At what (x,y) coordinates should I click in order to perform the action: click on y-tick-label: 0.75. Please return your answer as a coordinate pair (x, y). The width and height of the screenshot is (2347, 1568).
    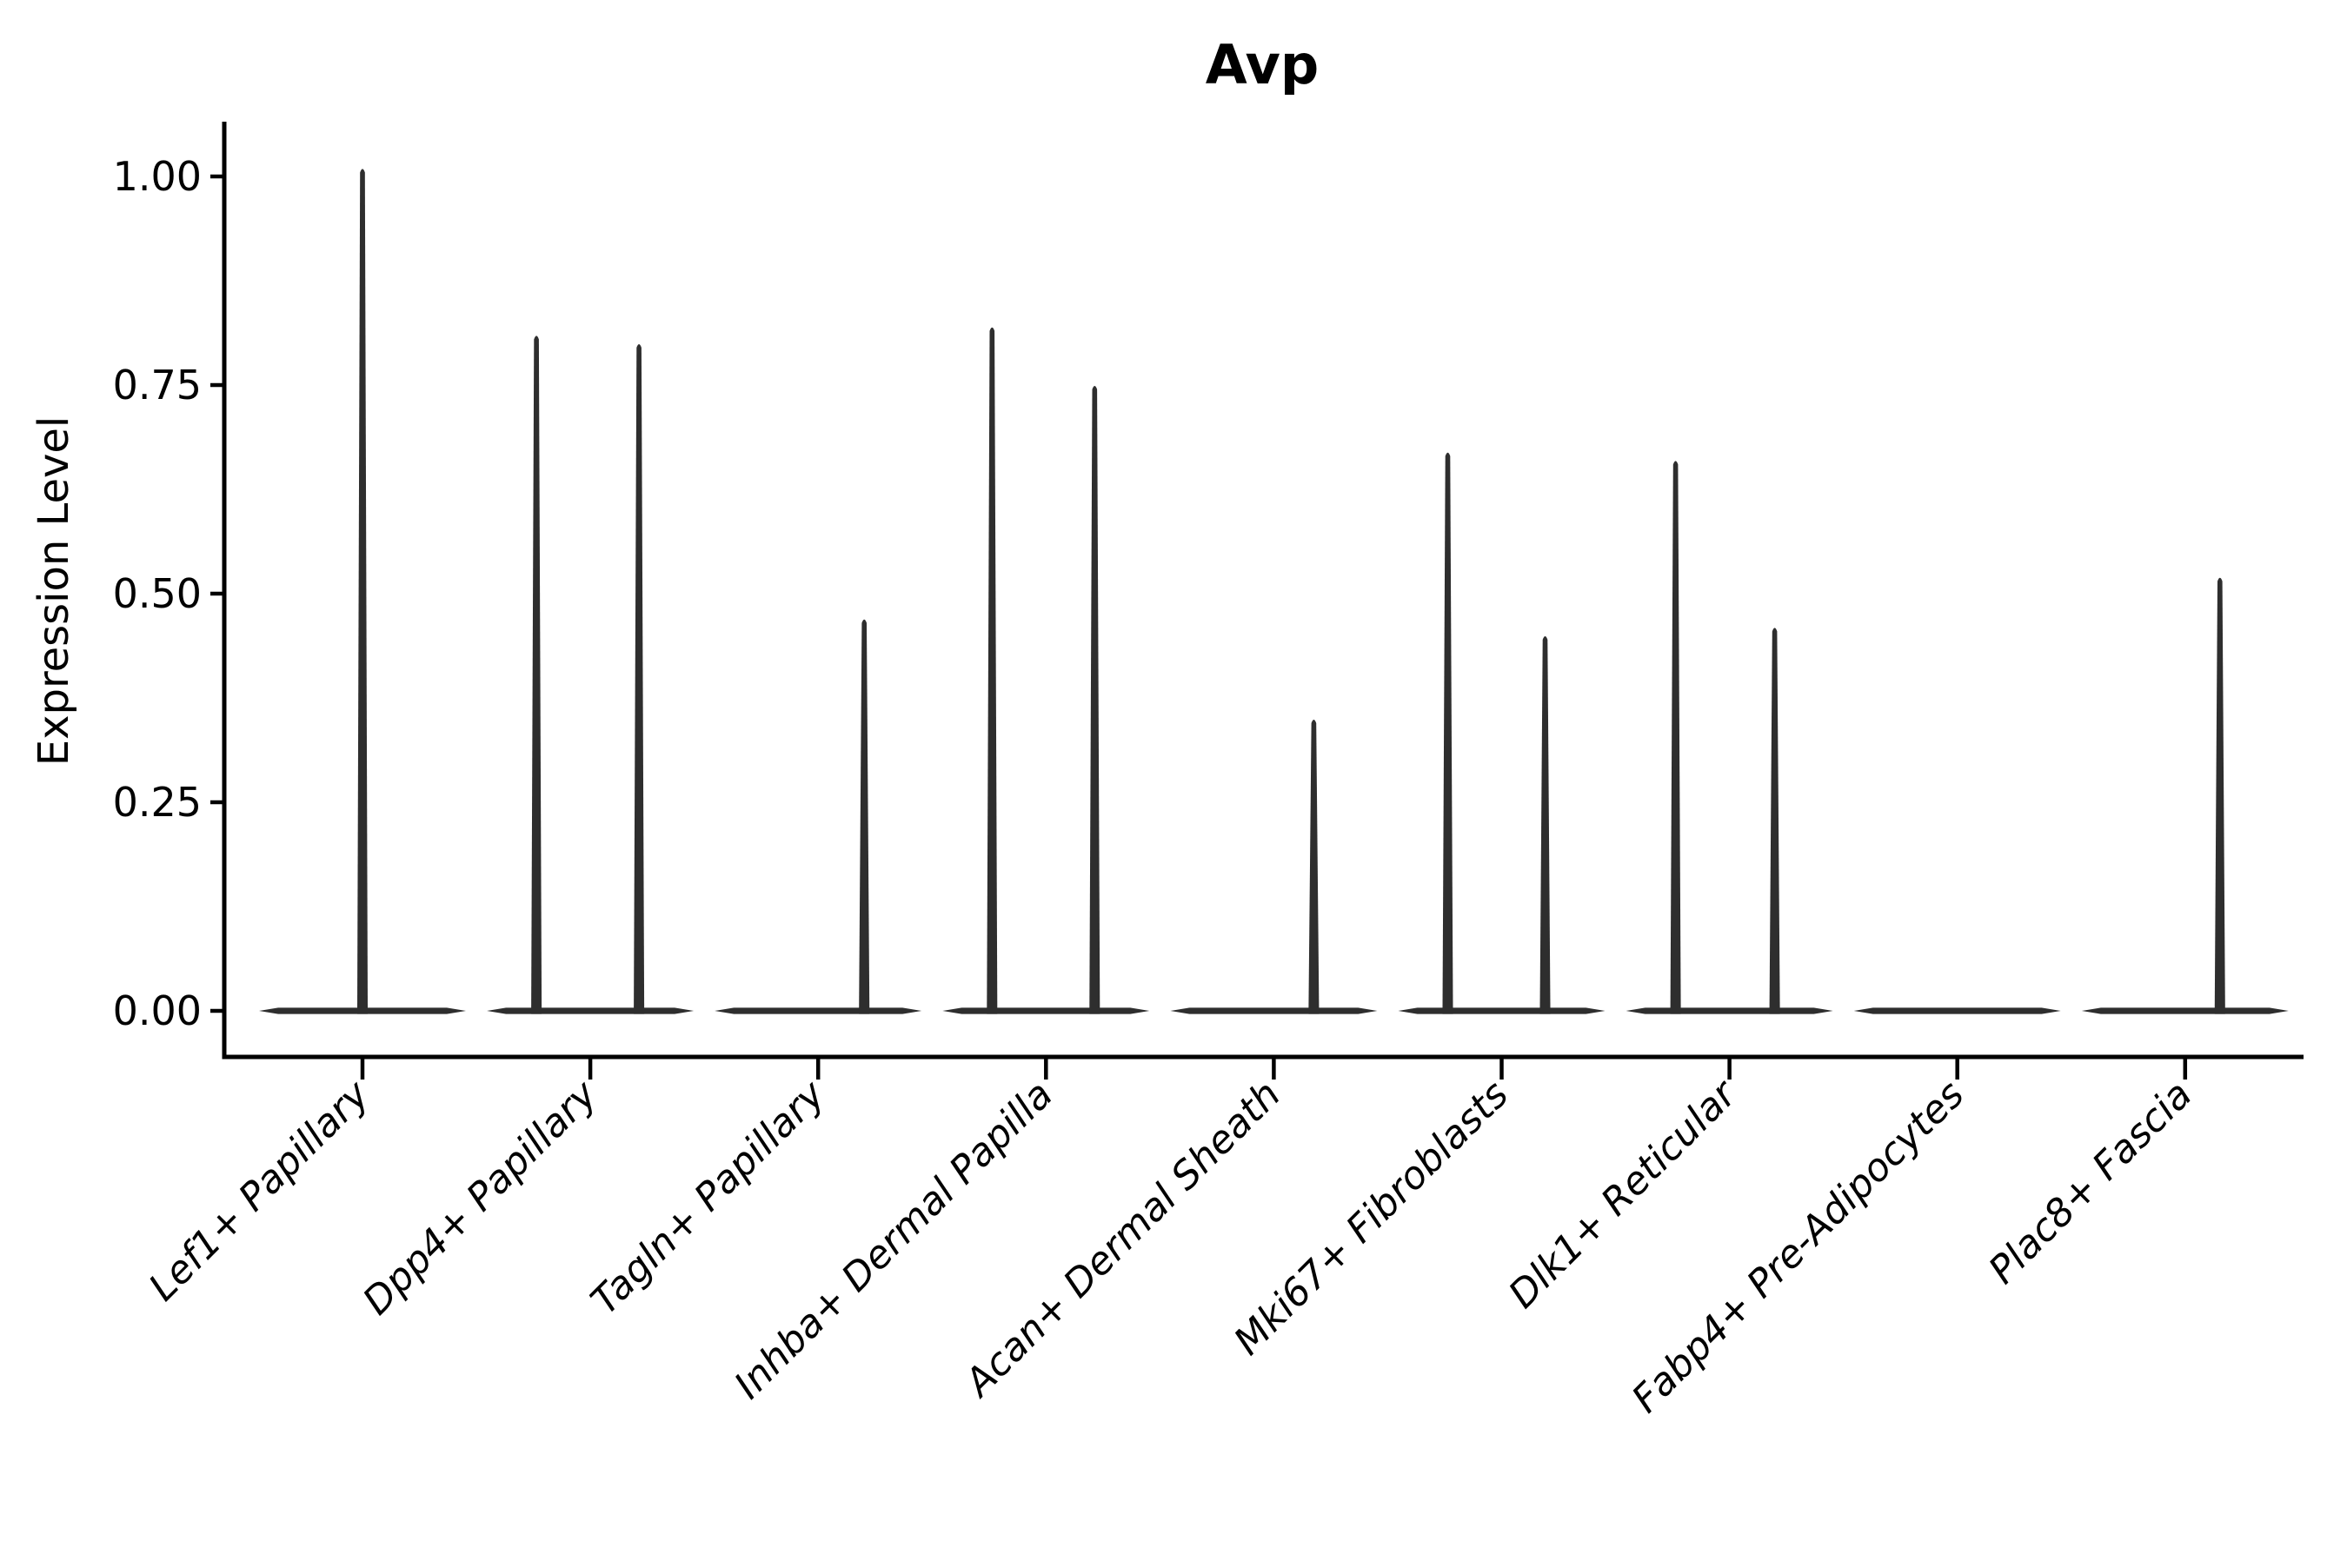
    Looking at the image, I should click on (157, 385).